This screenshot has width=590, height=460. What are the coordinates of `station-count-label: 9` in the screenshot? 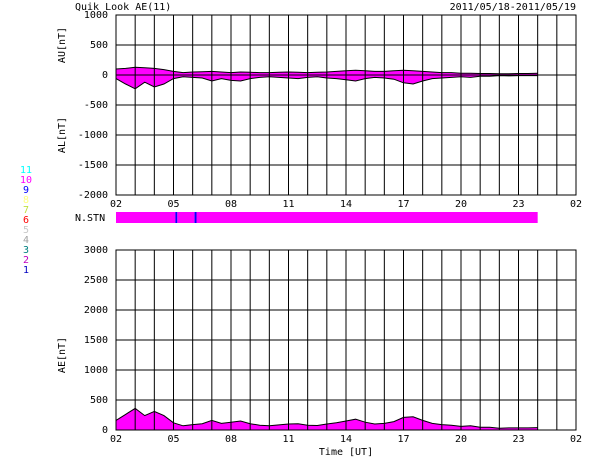 It's located at (26, 190).